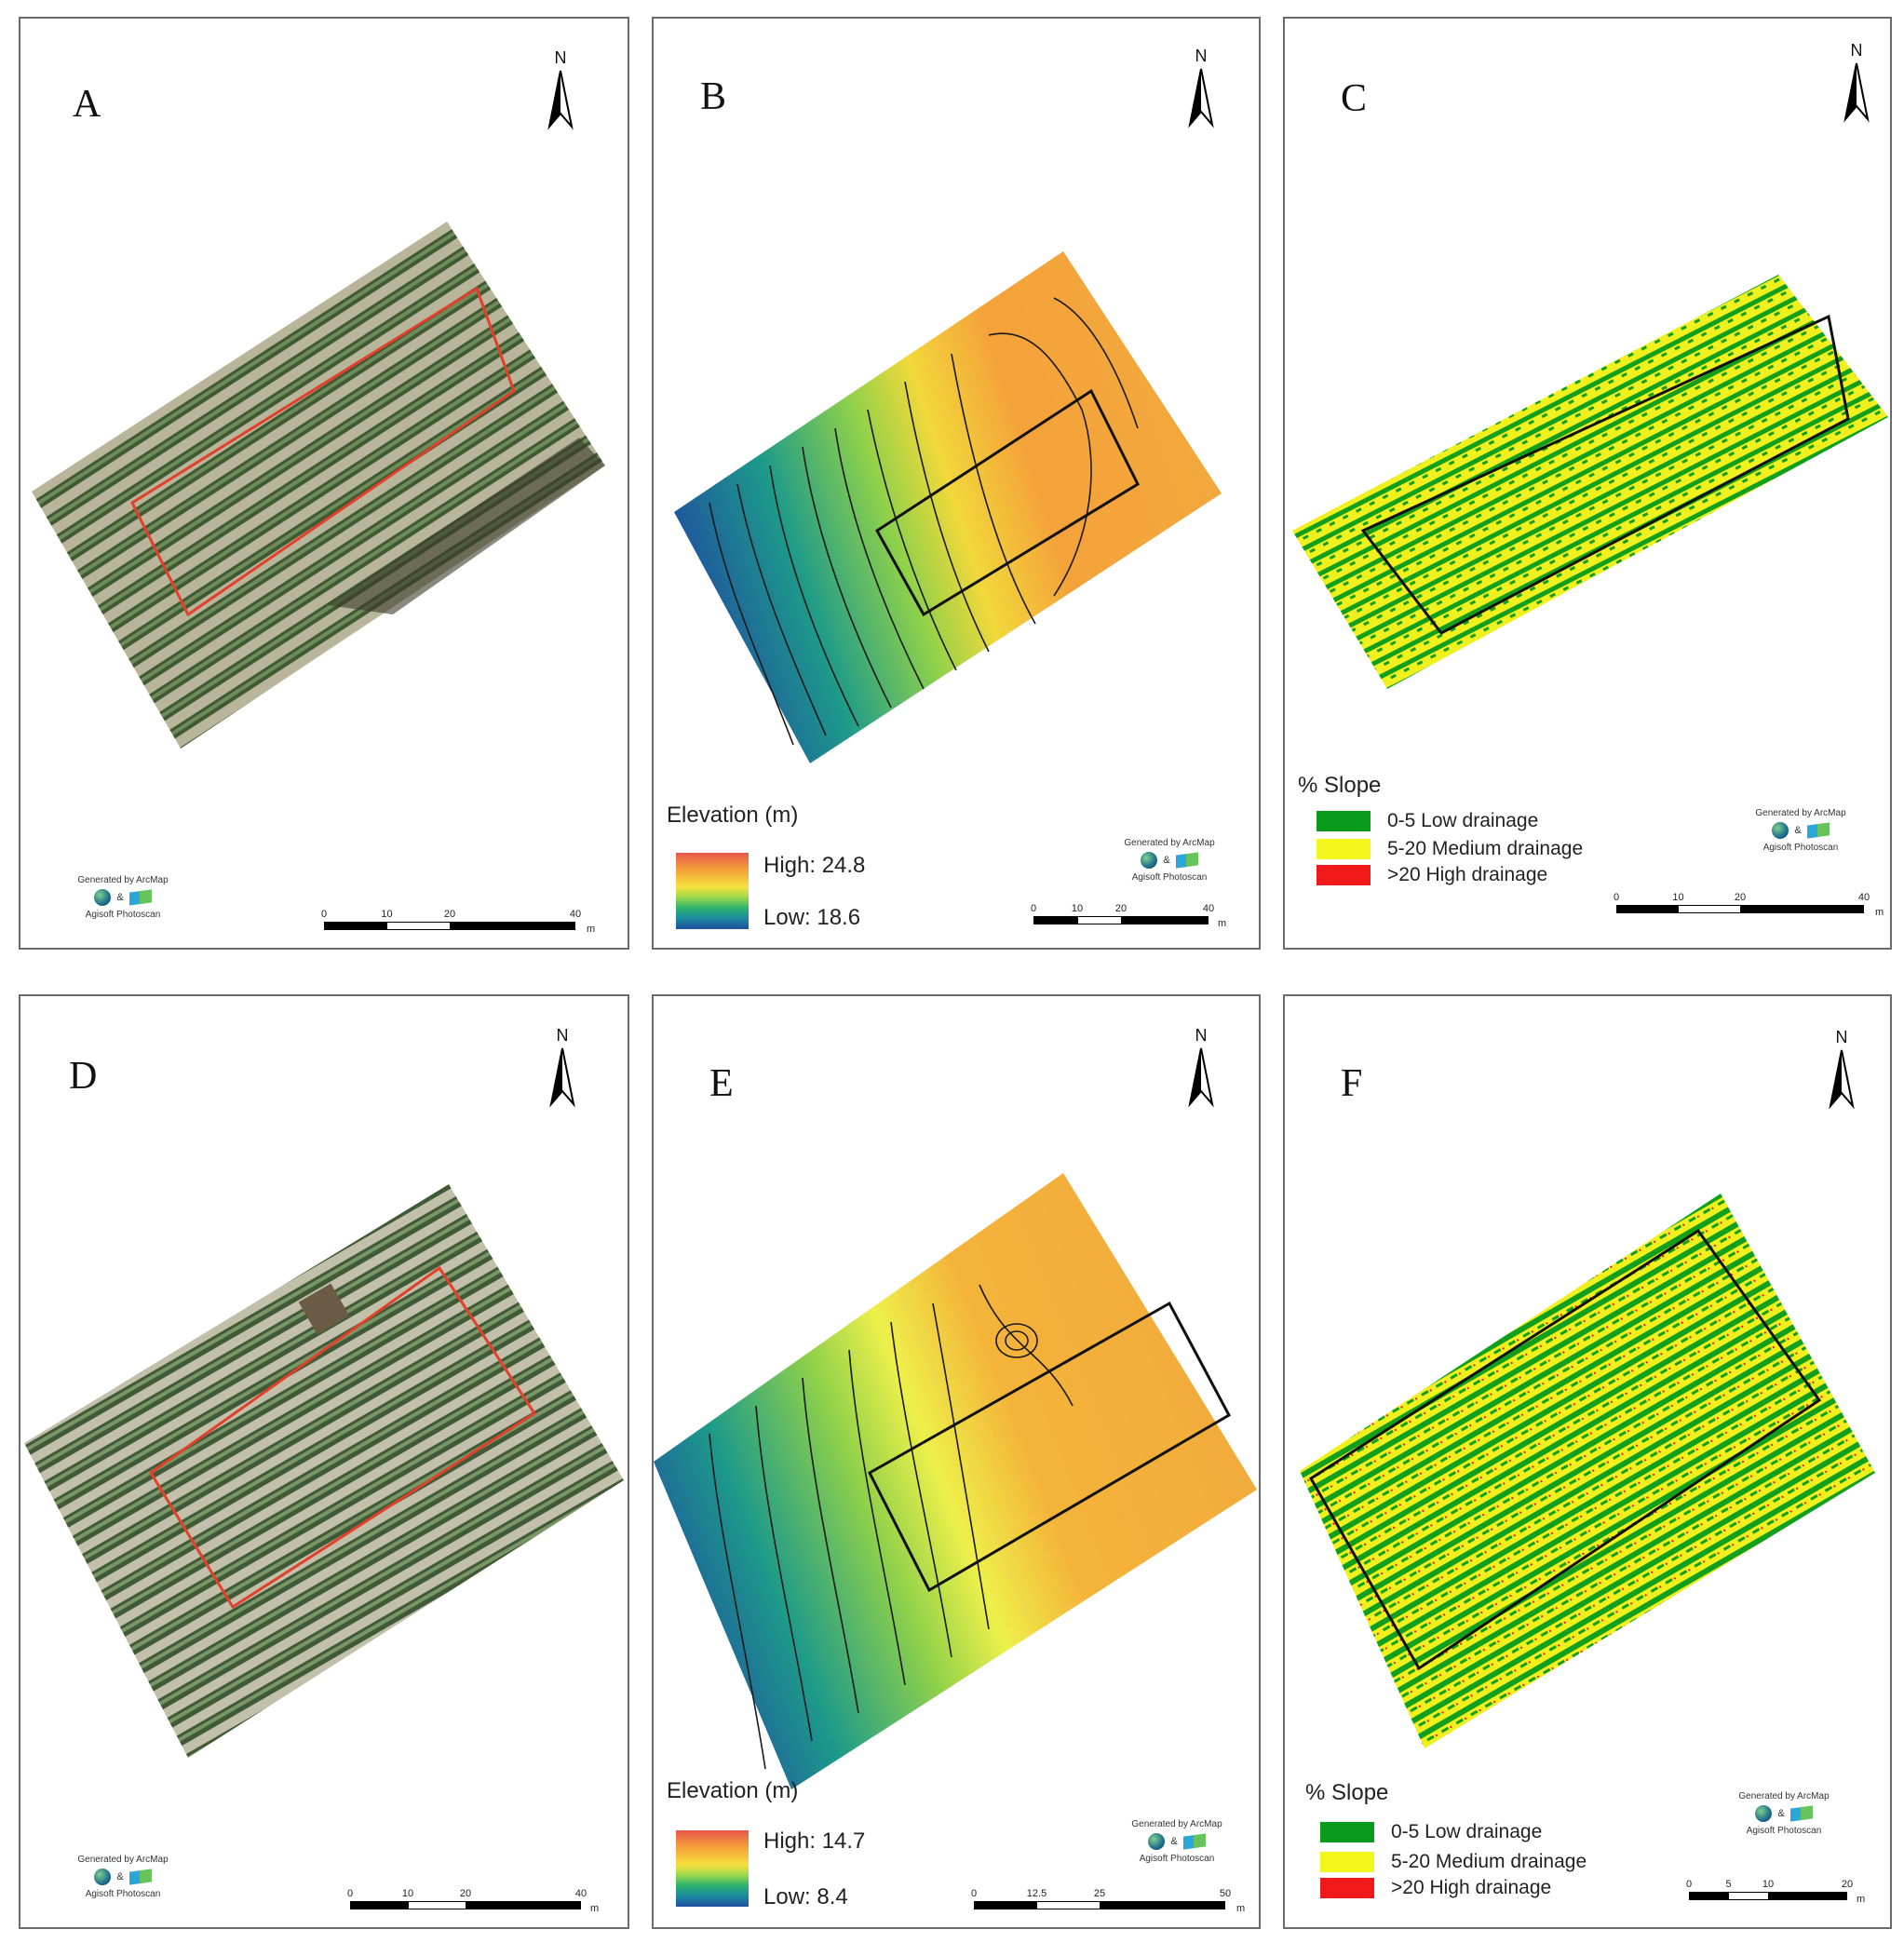 This screenshot has height=1943, width=1904. What do you see at coordinates (1107, 1904) in the screenshot?
I see `scale-bar: 0 12.5 25 50 m` at bounding box center [1107, 1904].